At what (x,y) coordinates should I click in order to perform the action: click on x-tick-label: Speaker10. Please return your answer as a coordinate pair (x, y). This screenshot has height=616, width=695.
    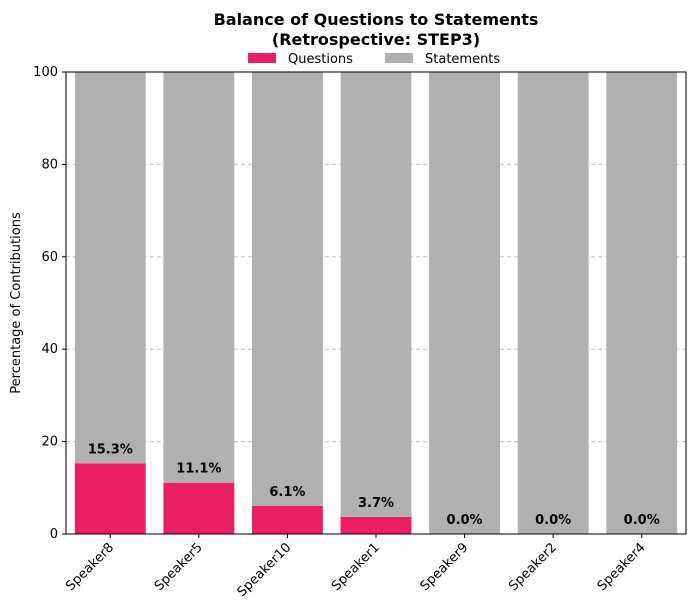
    Looking at the image, I should click on (265, 570).